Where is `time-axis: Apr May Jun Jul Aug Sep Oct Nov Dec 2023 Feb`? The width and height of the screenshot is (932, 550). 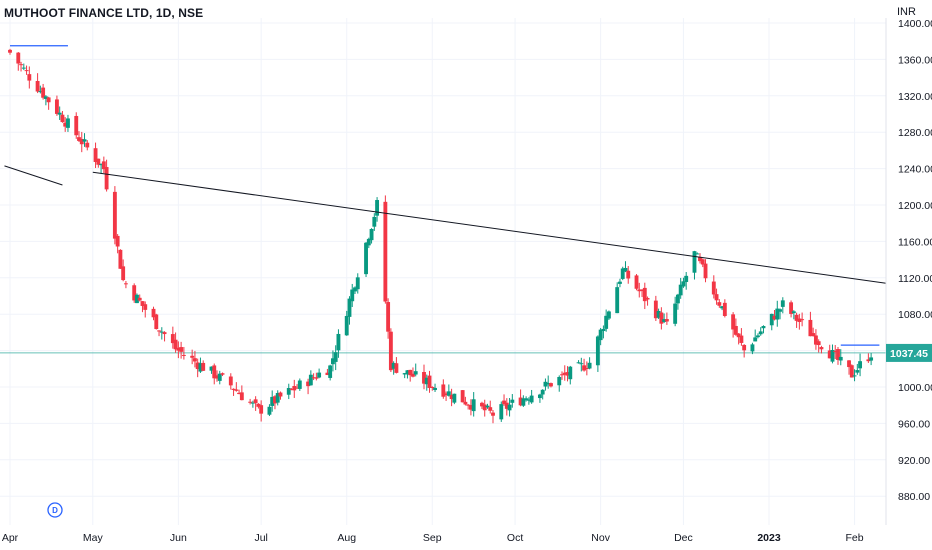 time-axis: Apr May Jun Jul Aug Sep Oct Nov Dec 2023 Feb is located at coordinates (433, 538).